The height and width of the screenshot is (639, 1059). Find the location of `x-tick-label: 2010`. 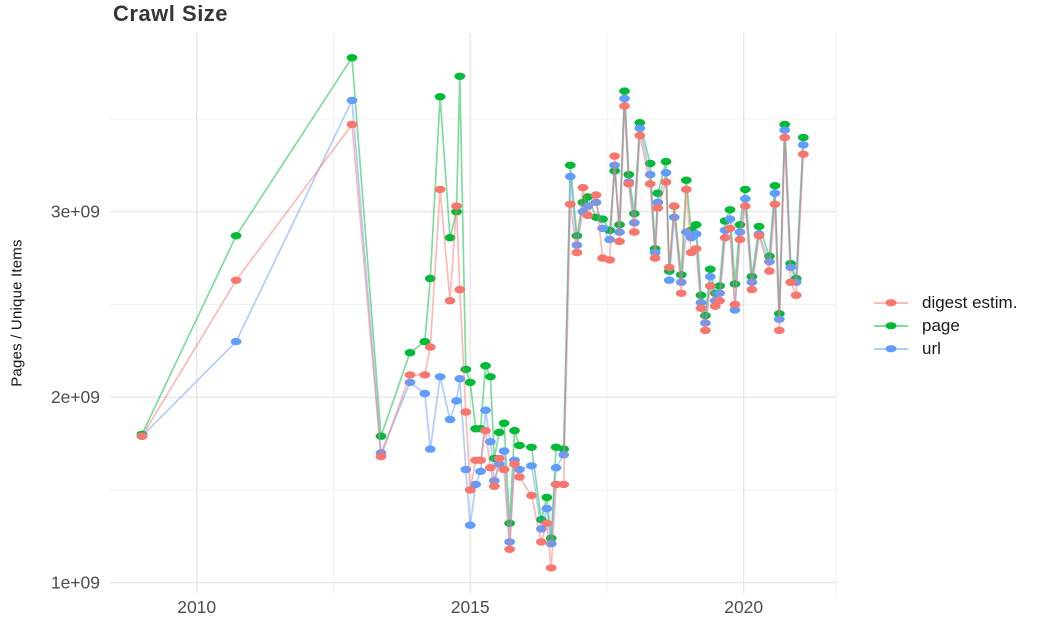

x-tick-label: 2010 is located at coordinates (196, 607).